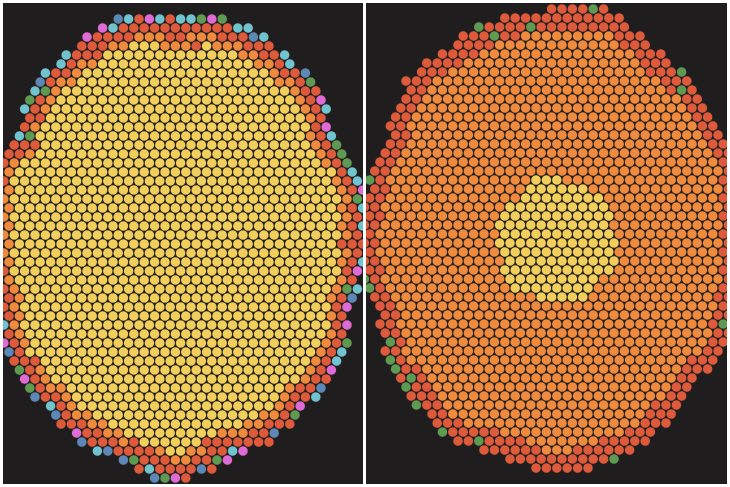 This screenshot has width=730, height=487. Describe the element at coordinates (305, 73) in the screenshot. I see `particle-boundary-blue` at that location.